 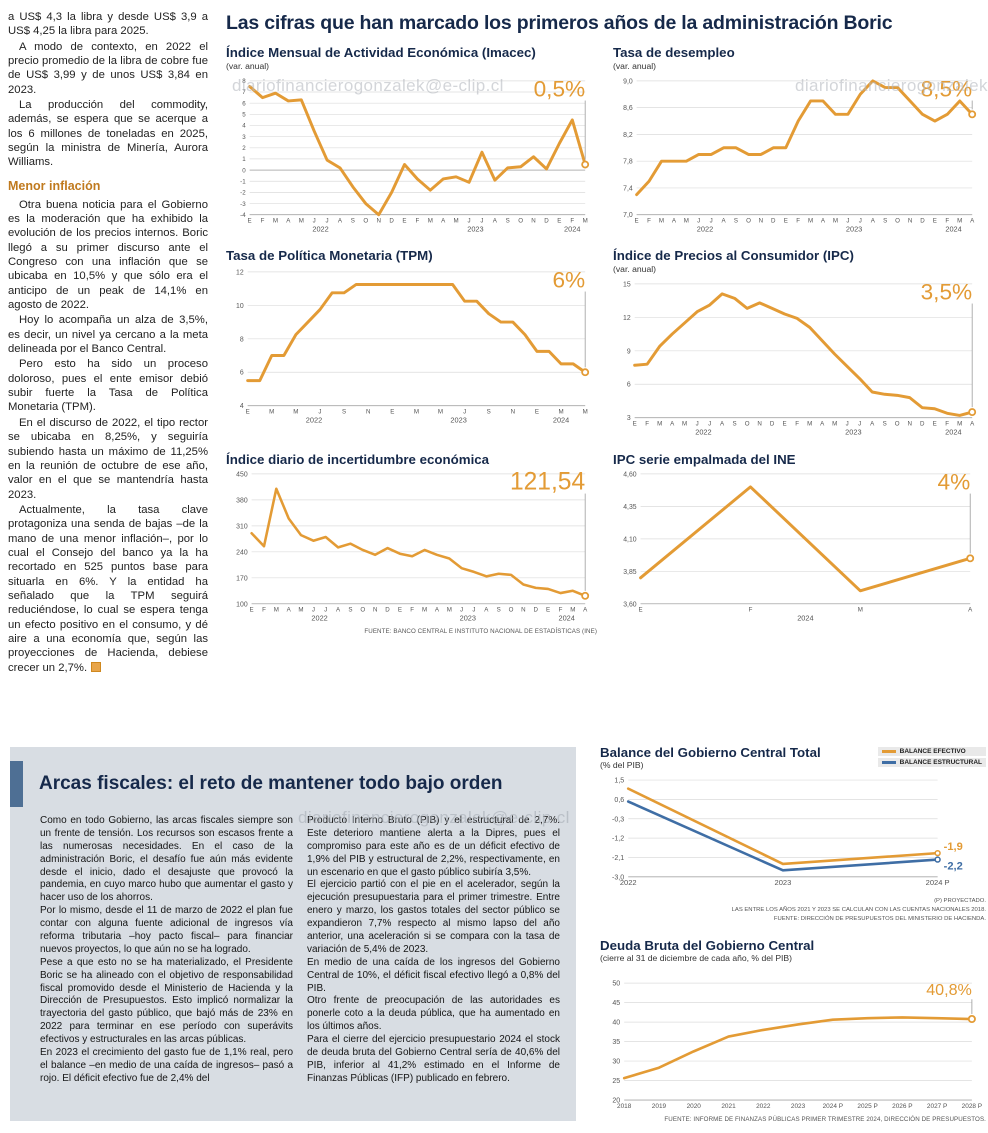 I want to click on efectivo-swatch-icon, so click(x=888, y=751).